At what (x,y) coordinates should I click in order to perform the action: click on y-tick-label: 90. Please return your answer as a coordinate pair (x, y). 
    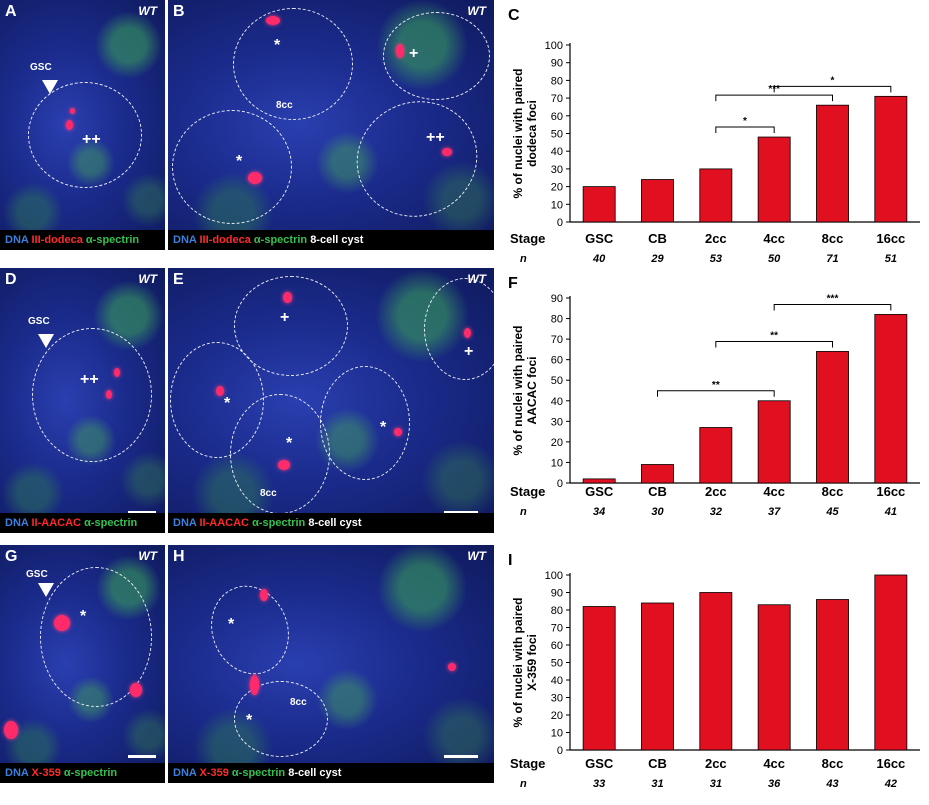
    Looking at the image, I should click on (557, 299).